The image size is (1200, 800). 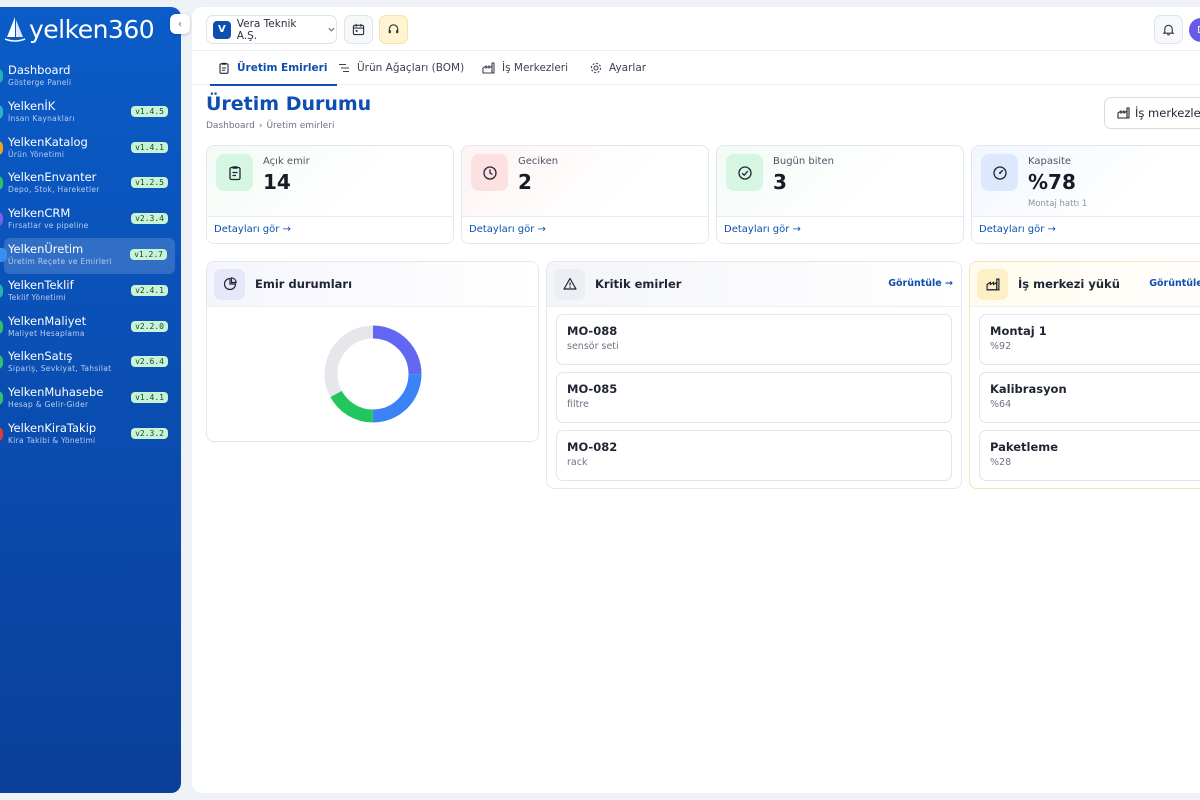 I want to click on sidebar-item-title: YelkenCRM, so click(x=39, y=213).